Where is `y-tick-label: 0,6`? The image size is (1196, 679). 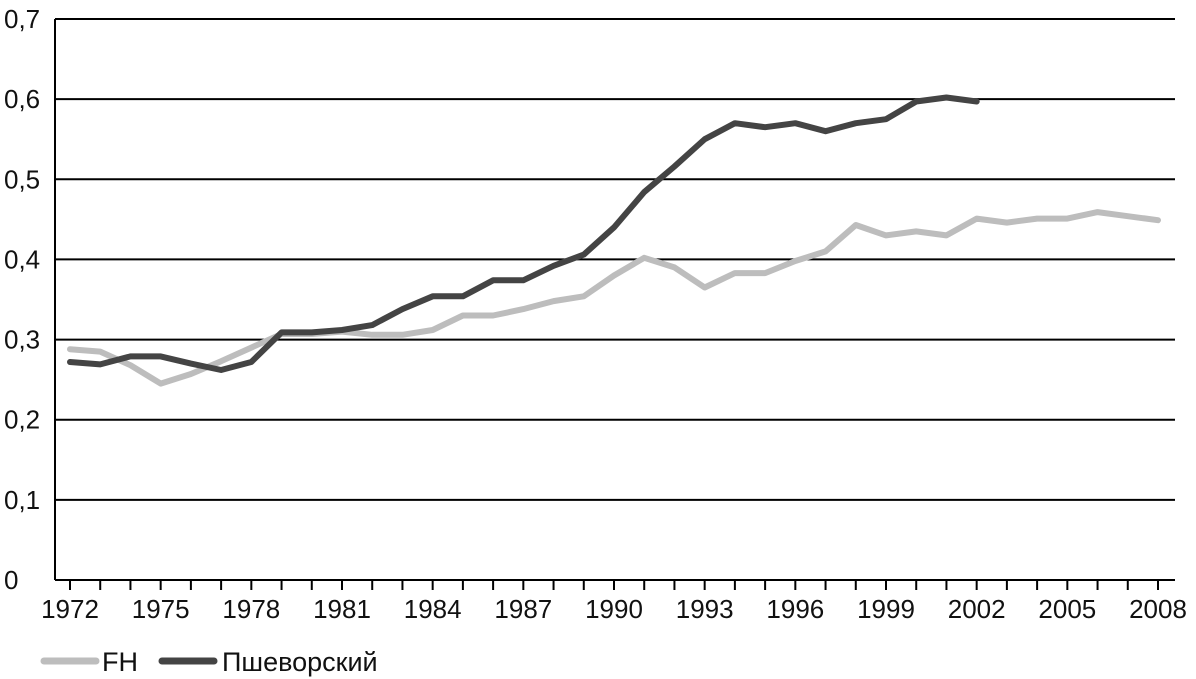
y-tick-label: 0,6 is located at coordinates (22, 99).